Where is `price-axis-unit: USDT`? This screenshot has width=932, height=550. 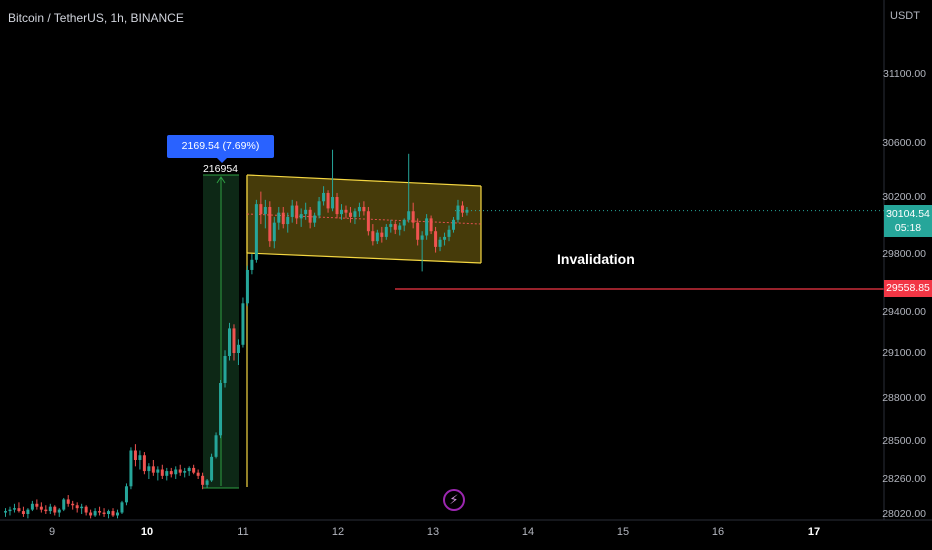
price-axis-unit: USDT is located at coordinates (905, 16).